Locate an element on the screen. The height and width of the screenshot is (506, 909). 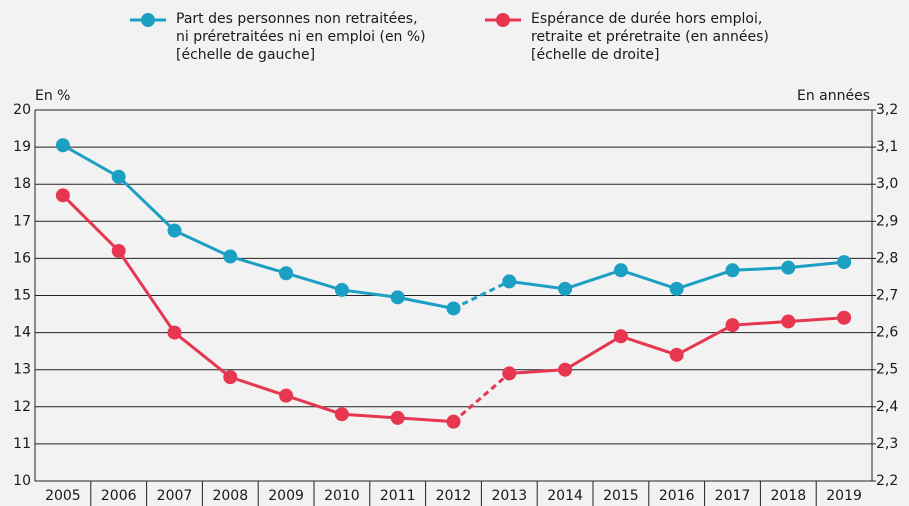
x-tick-label: 2017 is located at coordinates (733, 496).